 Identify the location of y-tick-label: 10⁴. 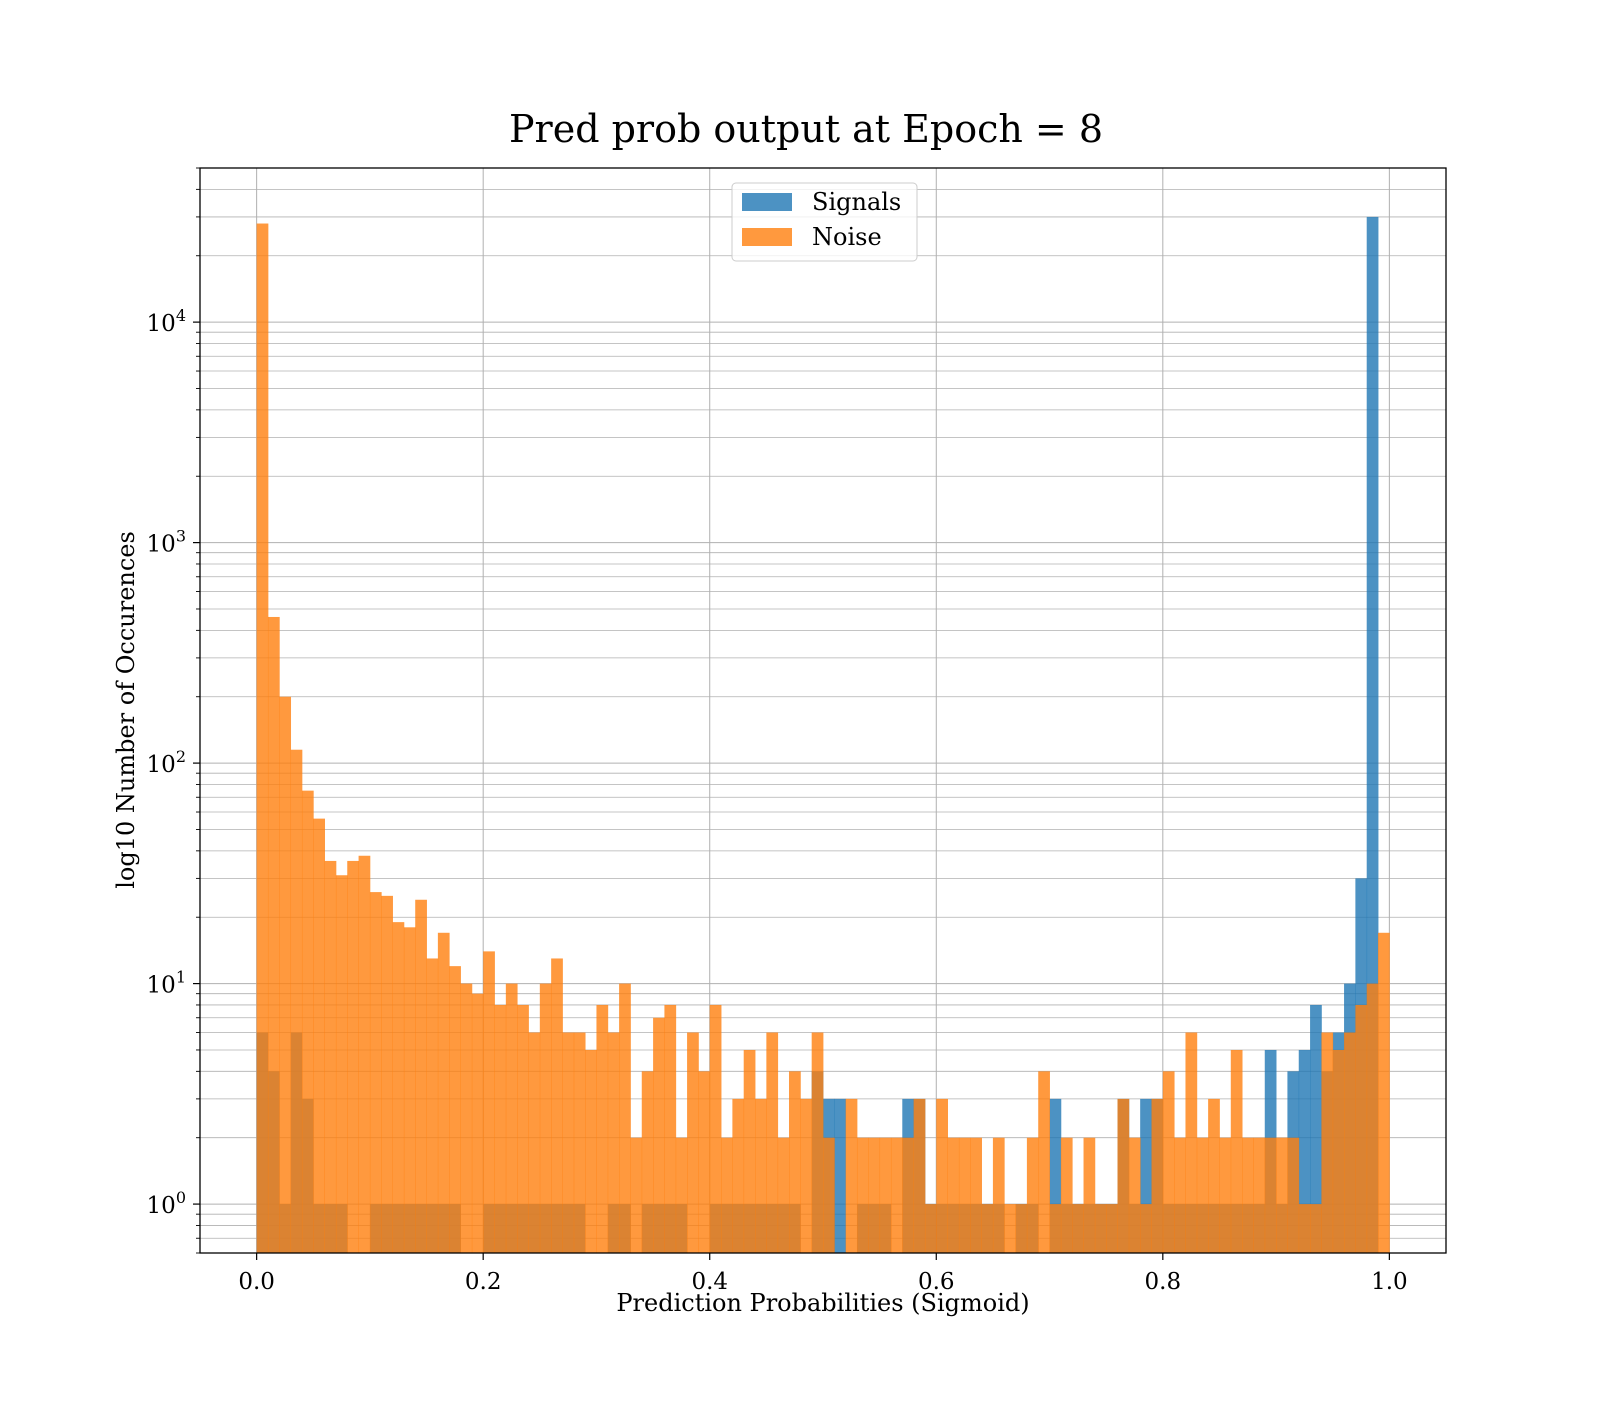
(166, 321).